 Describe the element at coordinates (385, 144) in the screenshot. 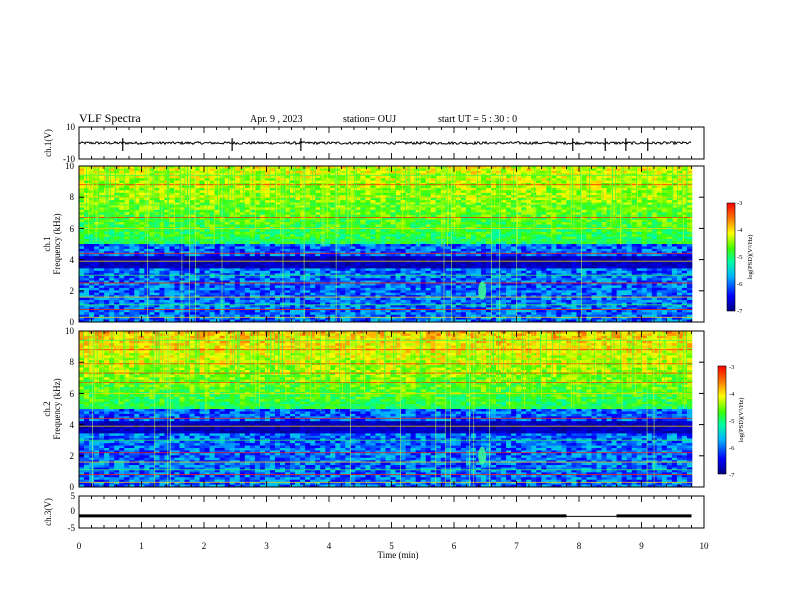

I see `ch1-waveform-spikes` at that location.